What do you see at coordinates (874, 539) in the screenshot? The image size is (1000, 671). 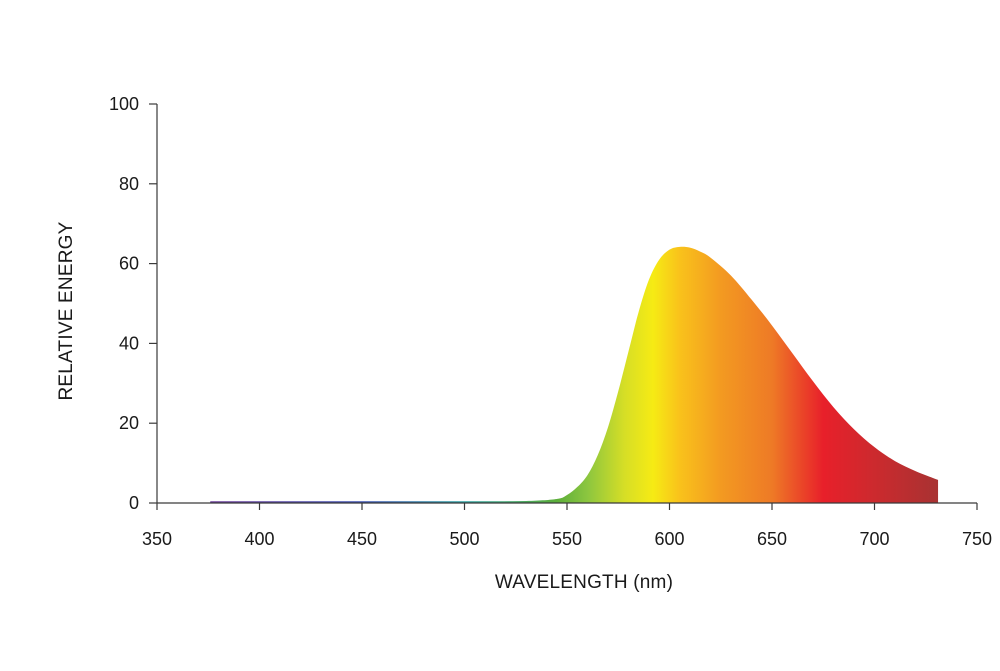 I see `x-tick-label: 700` at bounding box center [874, 539].